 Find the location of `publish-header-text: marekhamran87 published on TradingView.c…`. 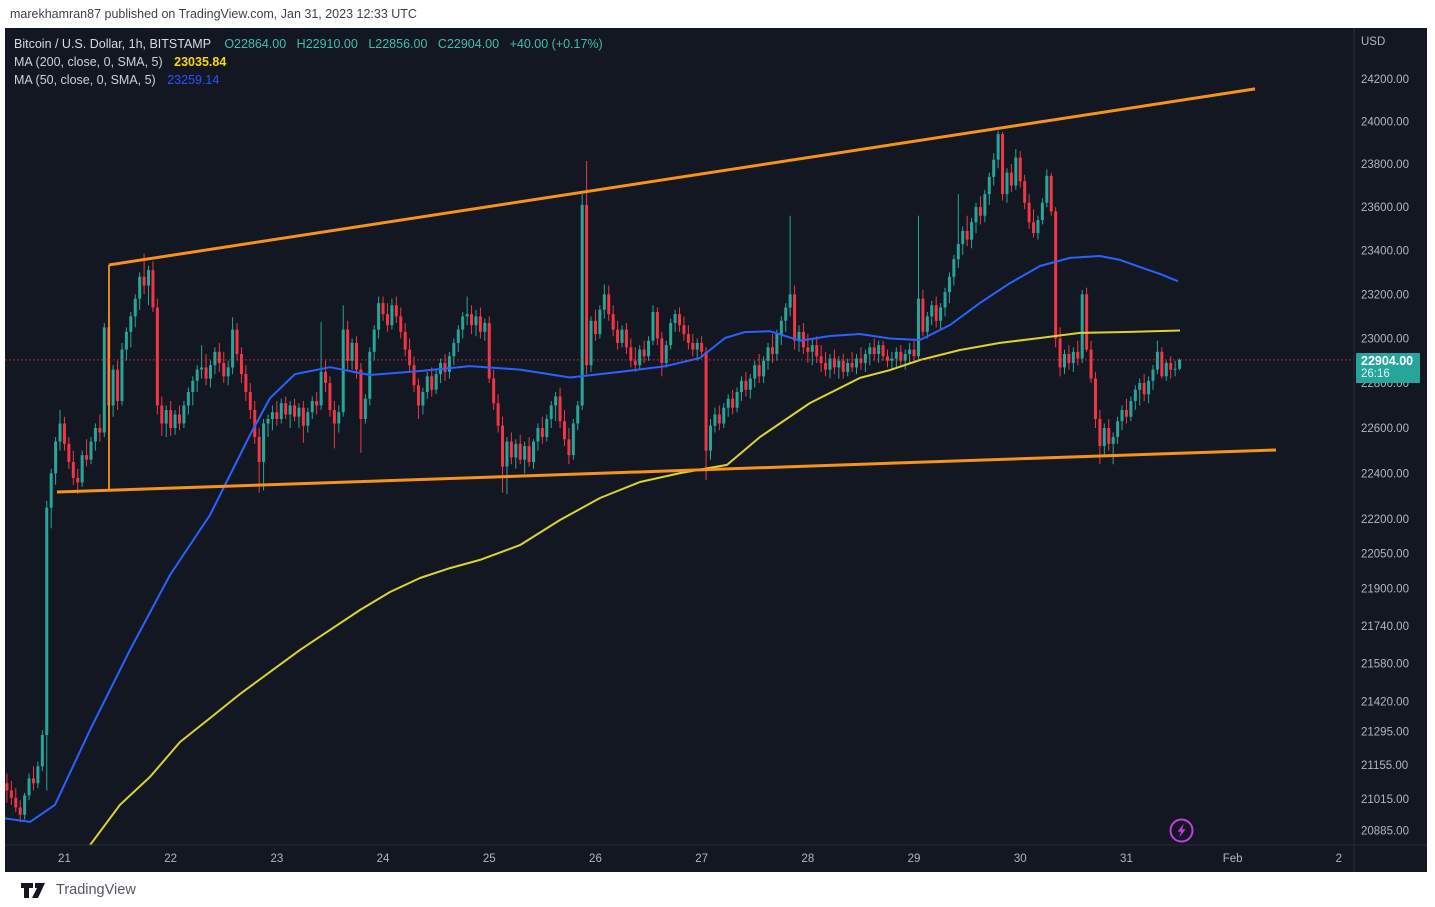

publish-header-text: marekhamran87 published on TradingView.c… is located at coordinates (213, 14).